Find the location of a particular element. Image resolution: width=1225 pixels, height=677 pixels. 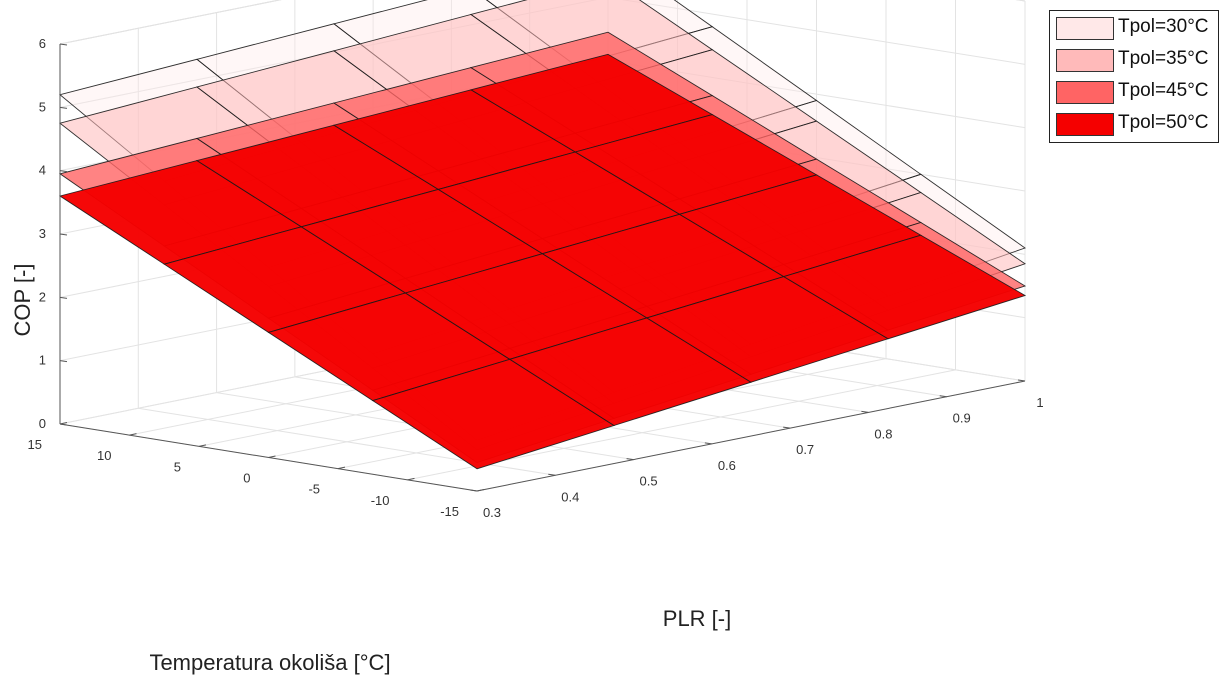

z-tick-label: 2 is located at coordinates (42, 296).